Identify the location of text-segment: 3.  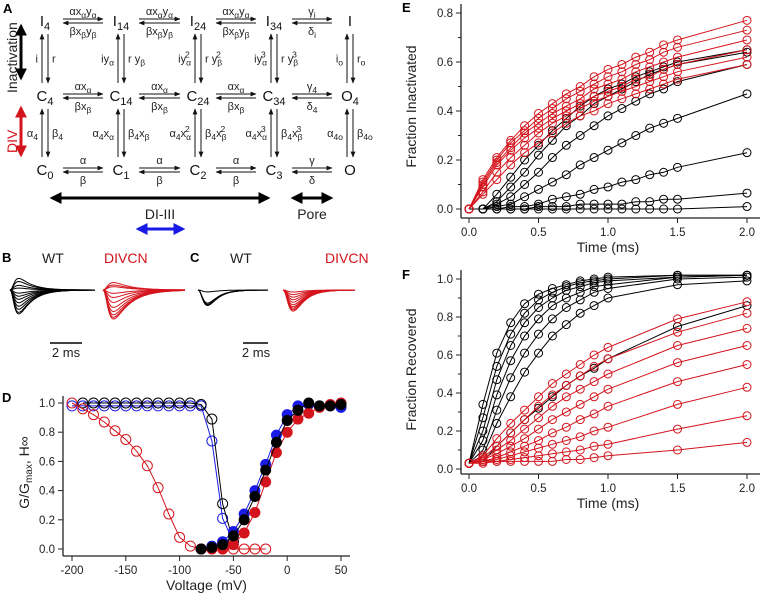
(298, 129).